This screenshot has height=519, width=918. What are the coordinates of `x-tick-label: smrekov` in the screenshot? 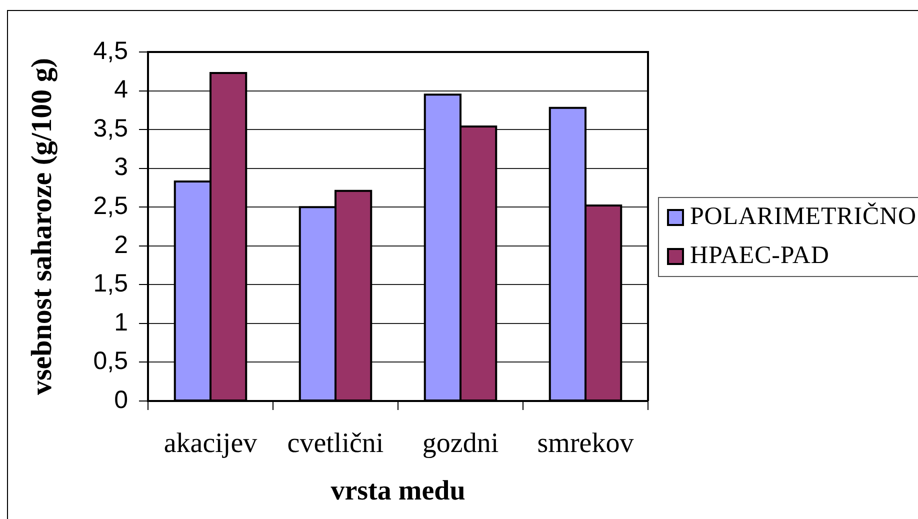 It's located at (585, 444).